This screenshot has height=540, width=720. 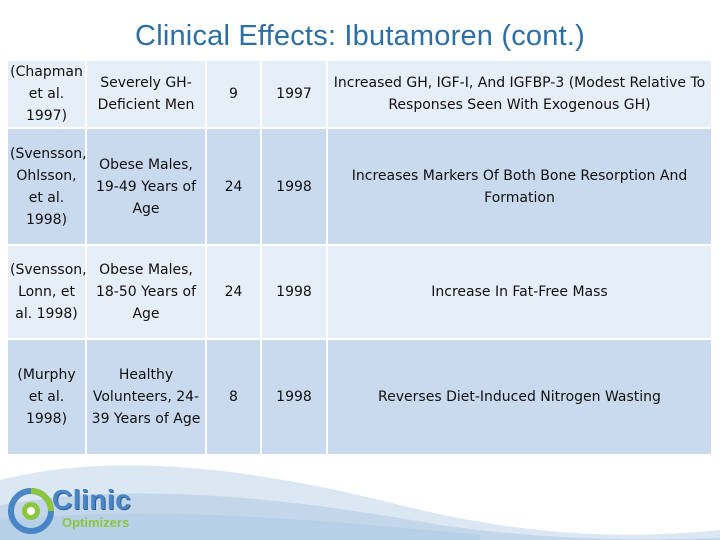 What do you see at coordinates (146, 94) in the screenshot?
I see `population-cell: Severely GH-Deficient Men` at bounding box center [146, 94].